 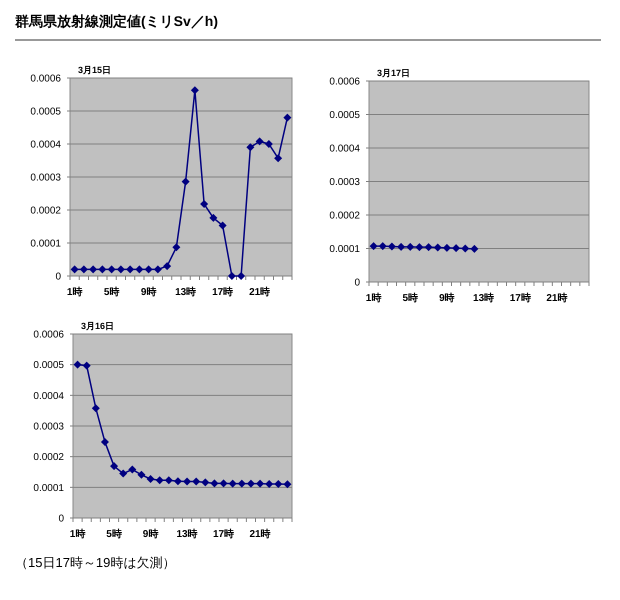 What do you see at coordinates (116, 21) in the screenshot?
I see `text: 群馬県放射線測定値(ミリSv／h)` at bounding box center [116, 21].